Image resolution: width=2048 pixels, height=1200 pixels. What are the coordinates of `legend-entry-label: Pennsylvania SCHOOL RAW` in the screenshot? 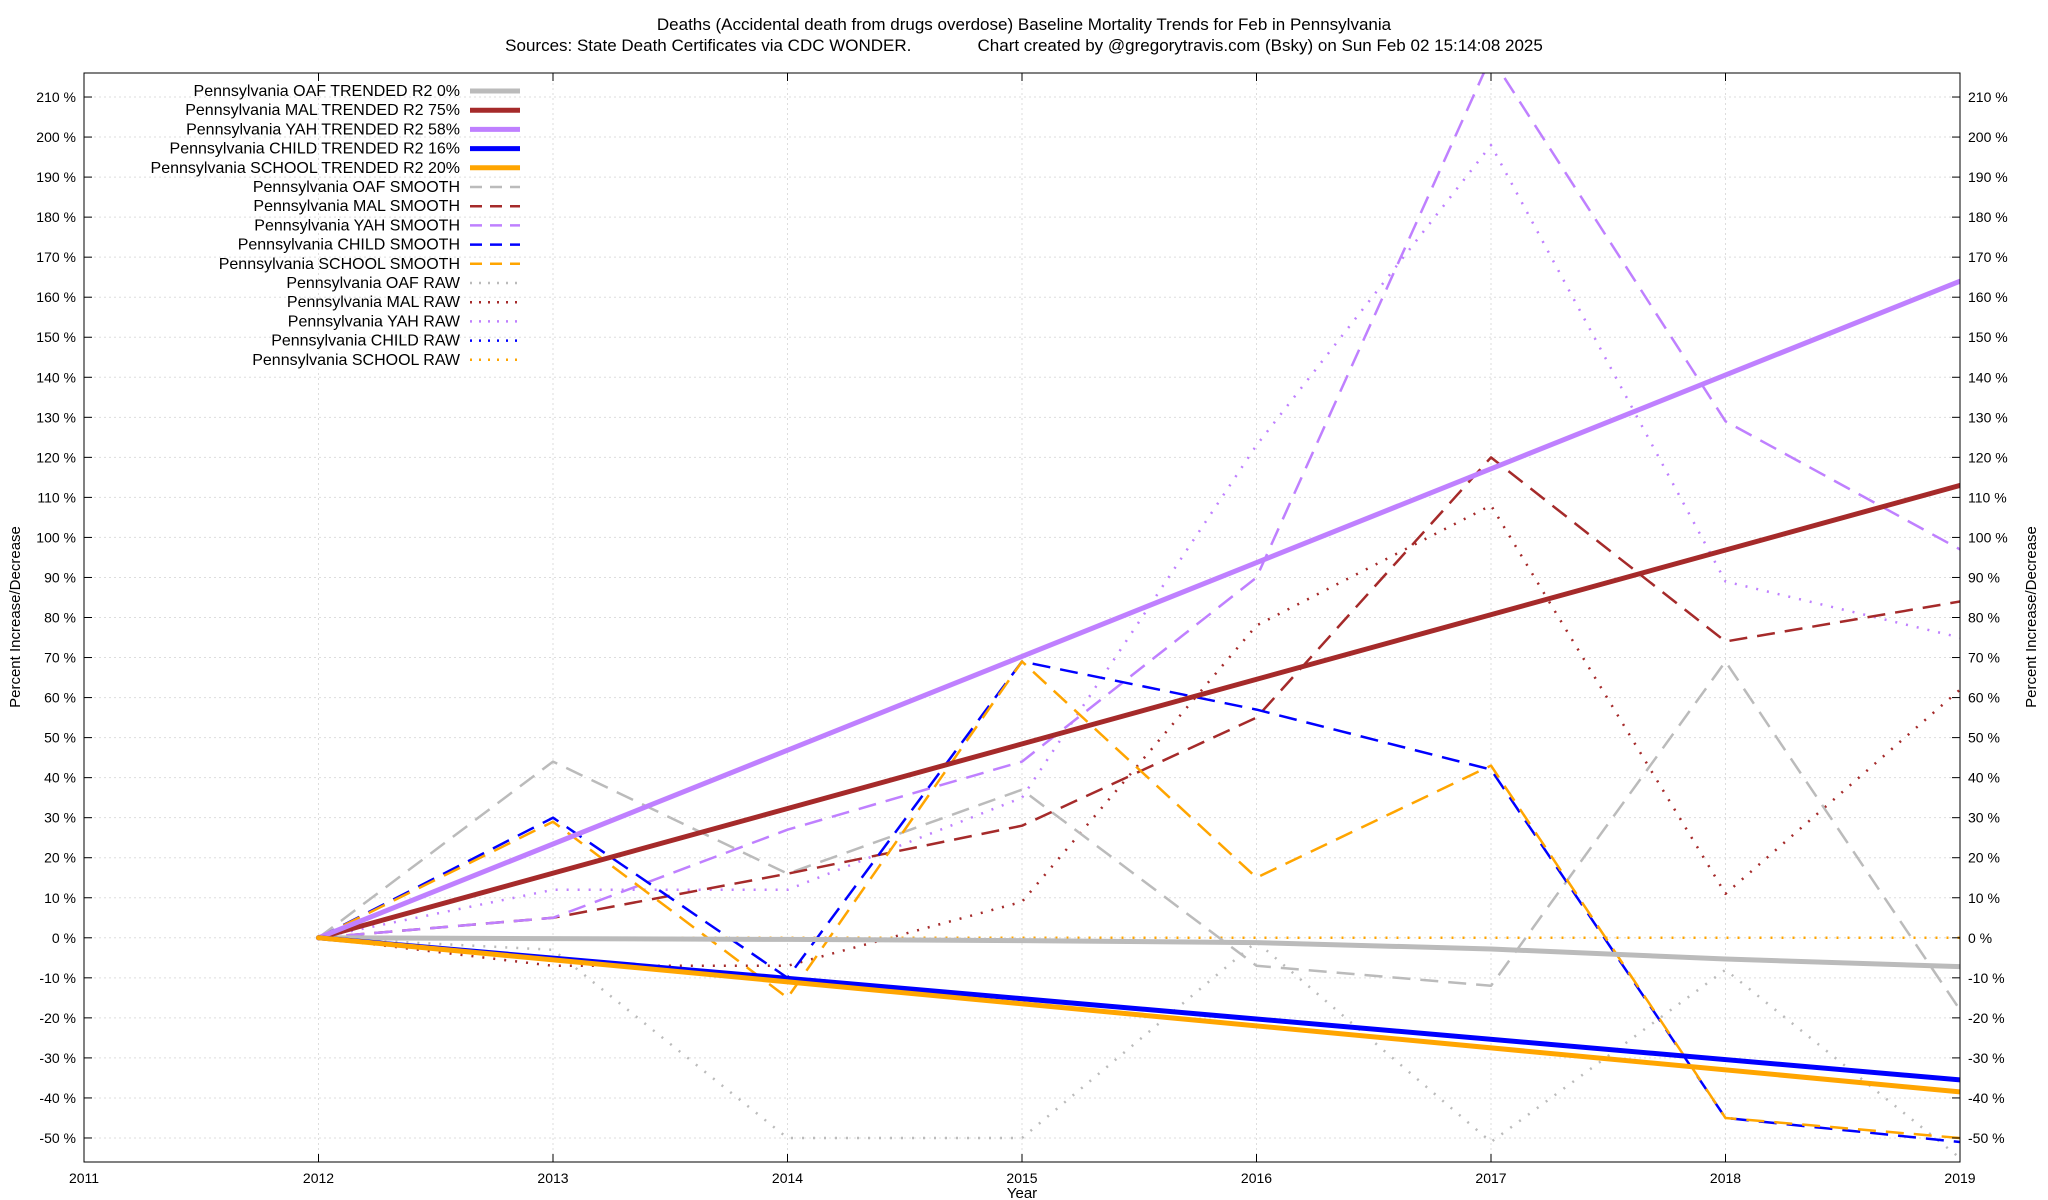 It's located at (356, 360).